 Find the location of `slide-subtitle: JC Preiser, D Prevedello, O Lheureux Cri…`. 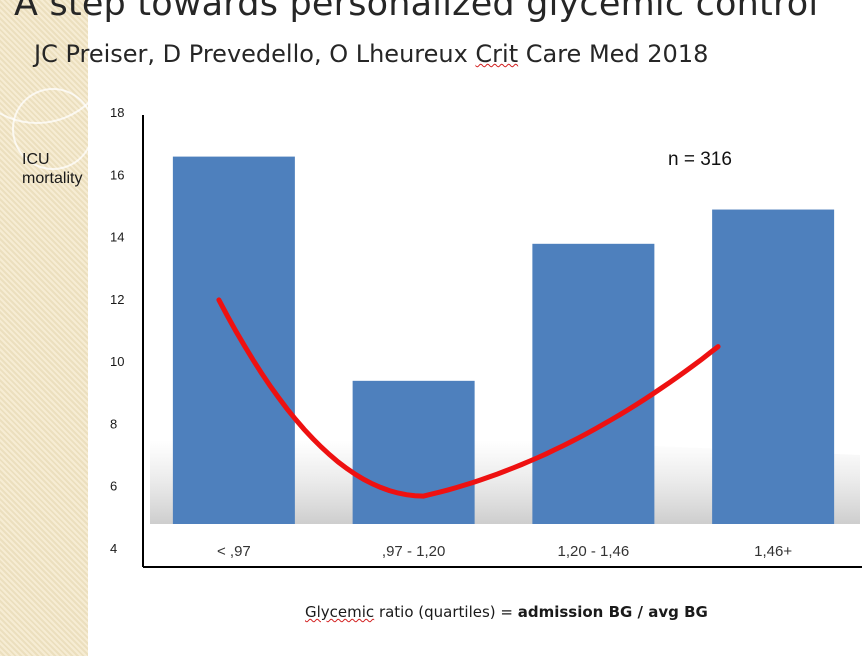

slide-subtitle: JC Preiser, D Prevedello, O Lheureux Cri… is located at coordinates (371, 54).